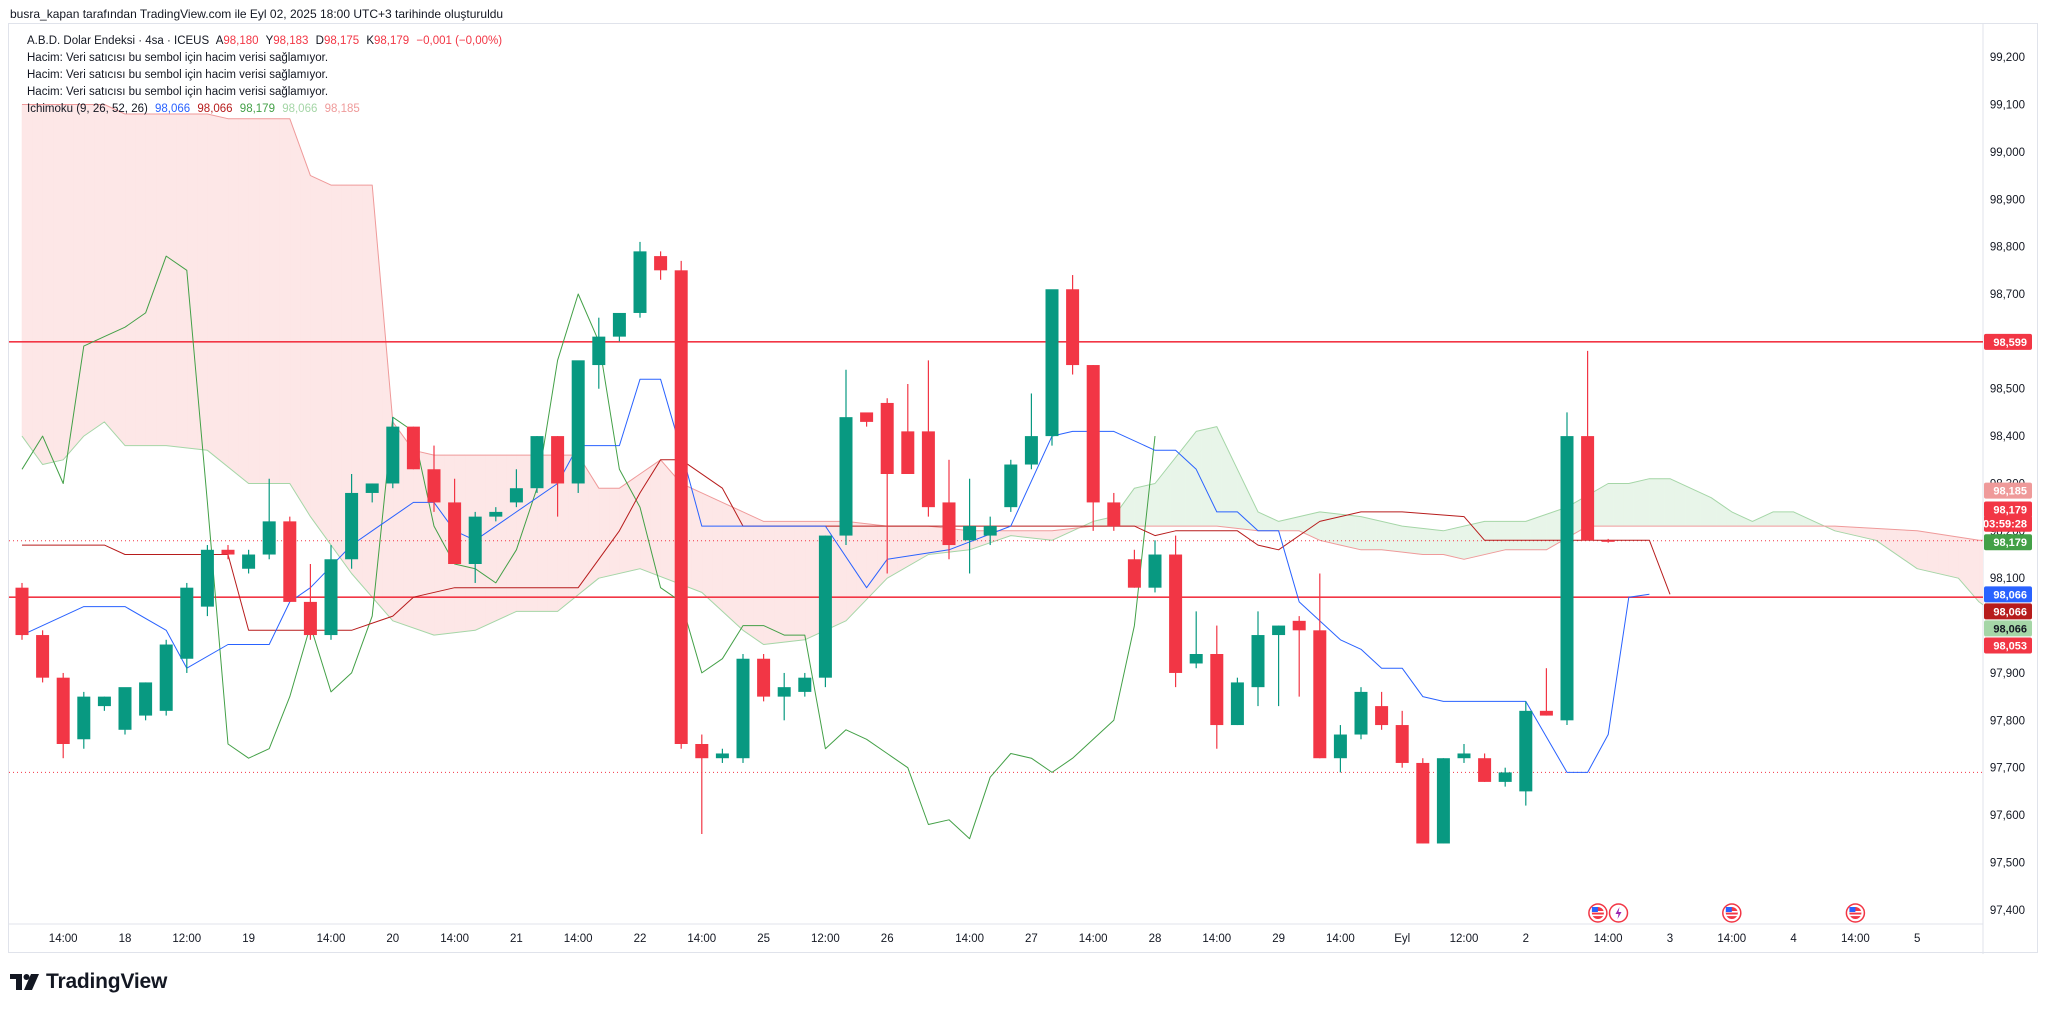 The width and height of the screenshot is (2048, 1014). I want to click on x-tick-label: 19, so click(248, 939).